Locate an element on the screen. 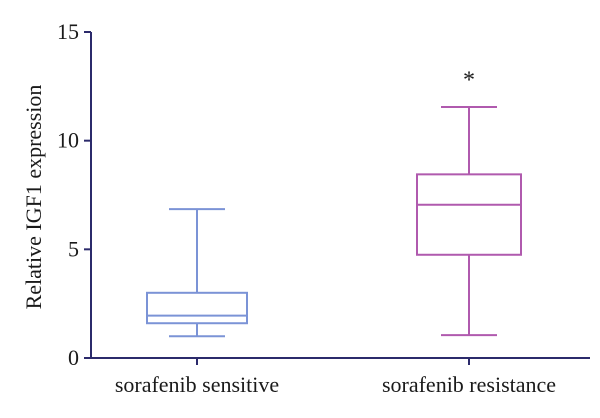 The height and width of the screenshot is (418, 600). y-tick-label: 5 is located at coordinates (73, 248).